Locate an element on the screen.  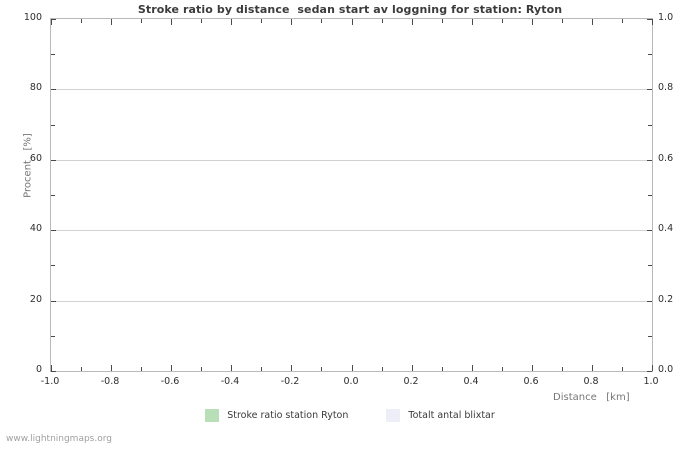
watermark: www.lightningmaps.org is located at coordinates (59, 439).